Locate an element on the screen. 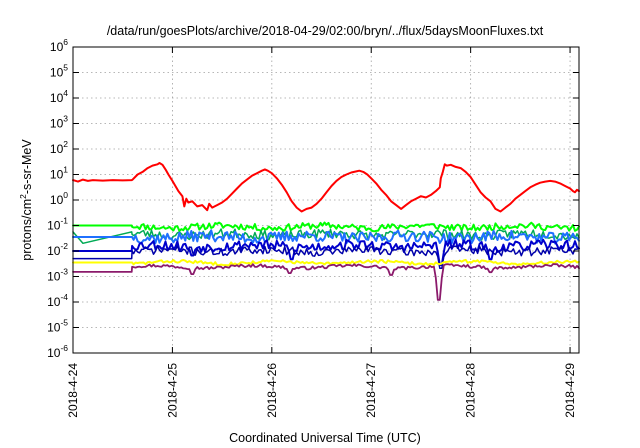 The image size is (640, 448). y-tick-label-exp: 3 is located at coordinates (65, 119).